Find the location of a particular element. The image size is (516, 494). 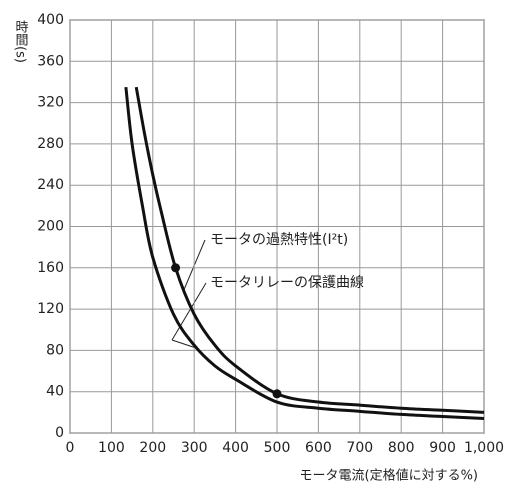

x-tick-label: 400 is located at coordinates (235, 448).